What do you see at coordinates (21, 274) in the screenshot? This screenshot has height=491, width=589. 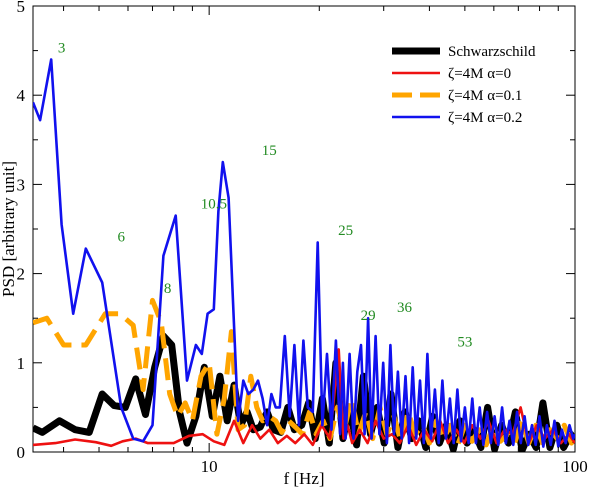 I see `y-tick-label: 2` at bounding box center [21, 274].